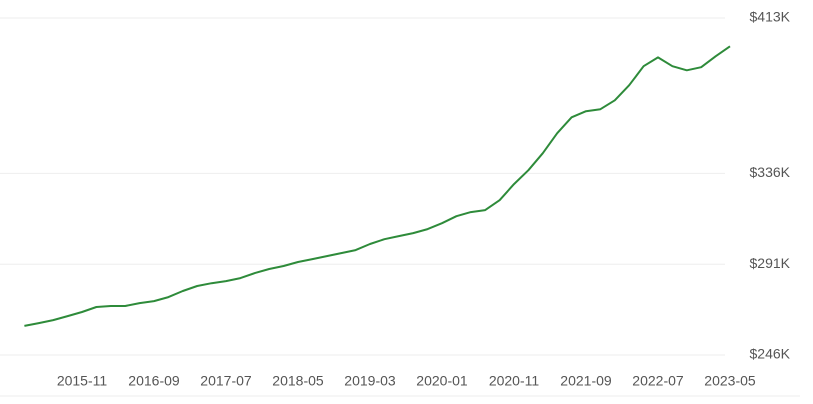  I want to click on y-tick-label: $336K, so click(770, 172).